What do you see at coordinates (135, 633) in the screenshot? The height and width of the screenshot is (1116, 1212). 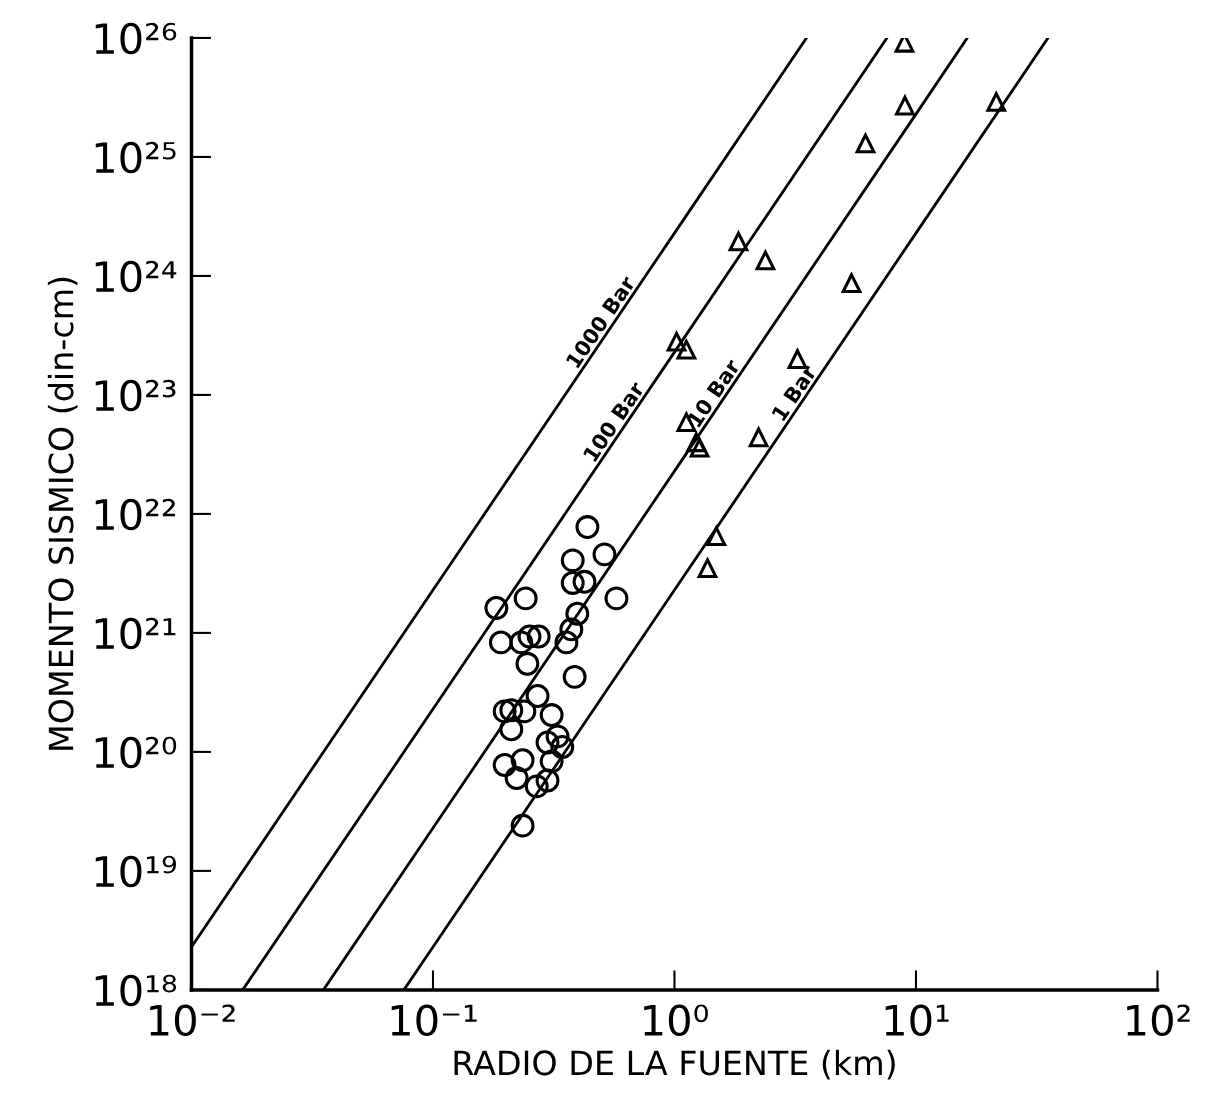 I see `y-tick-label: 10²¹` at bounding box center [135, 633].